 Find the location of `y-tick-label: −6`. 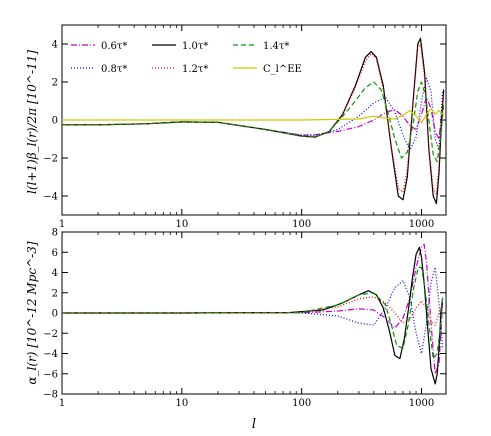

y-tick-label: −6 is located at coordinates (50, 374).